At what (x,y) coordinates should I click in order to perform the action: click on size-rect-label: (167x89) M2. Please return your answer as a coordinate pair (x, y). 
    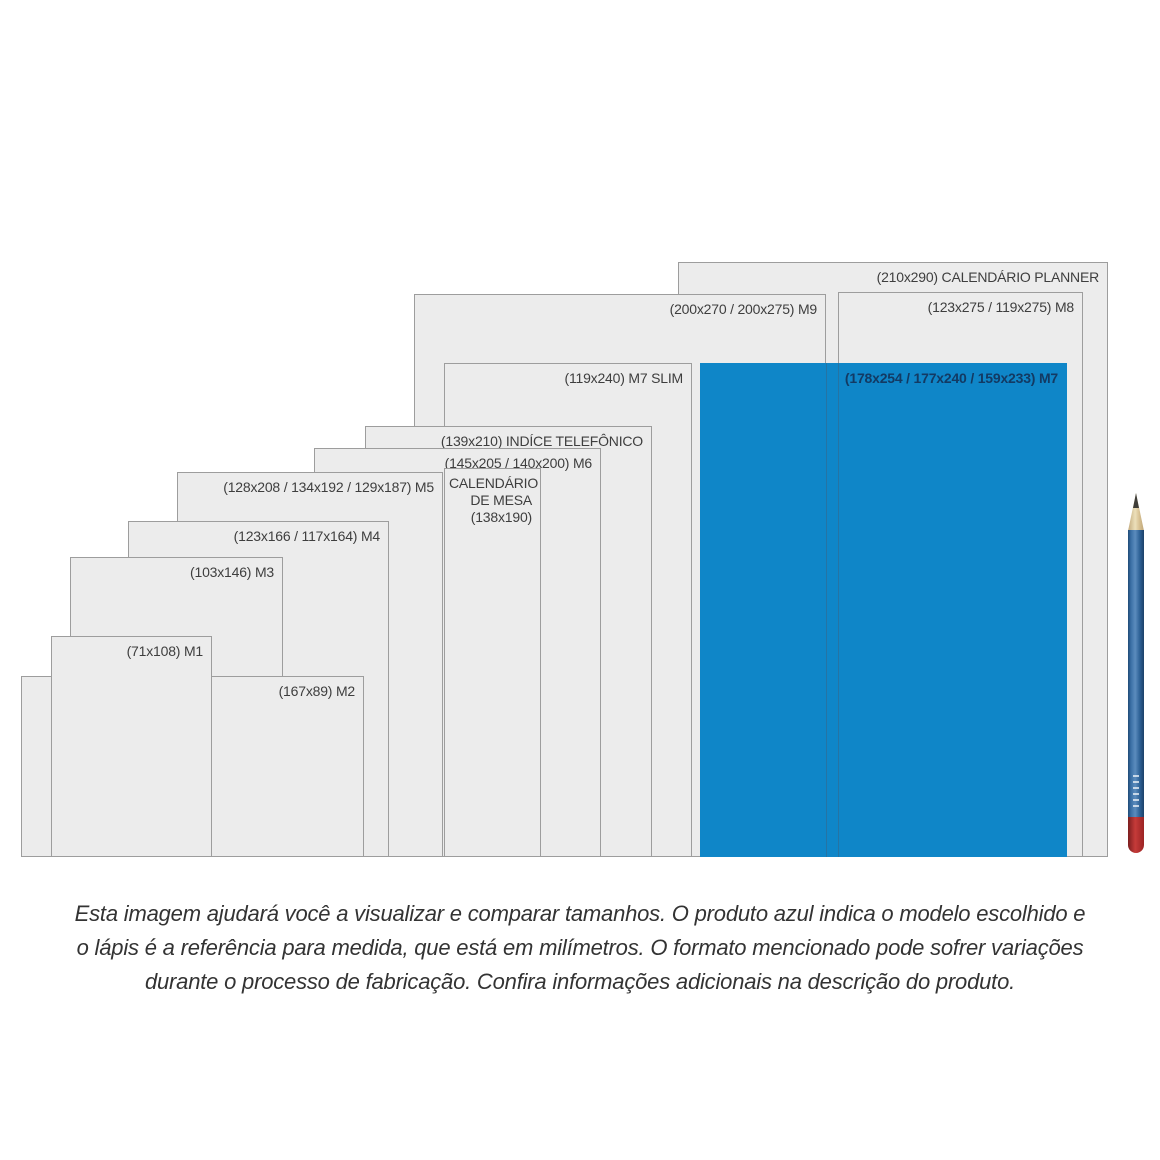
    Looking at the image, I should click on (317, 691).